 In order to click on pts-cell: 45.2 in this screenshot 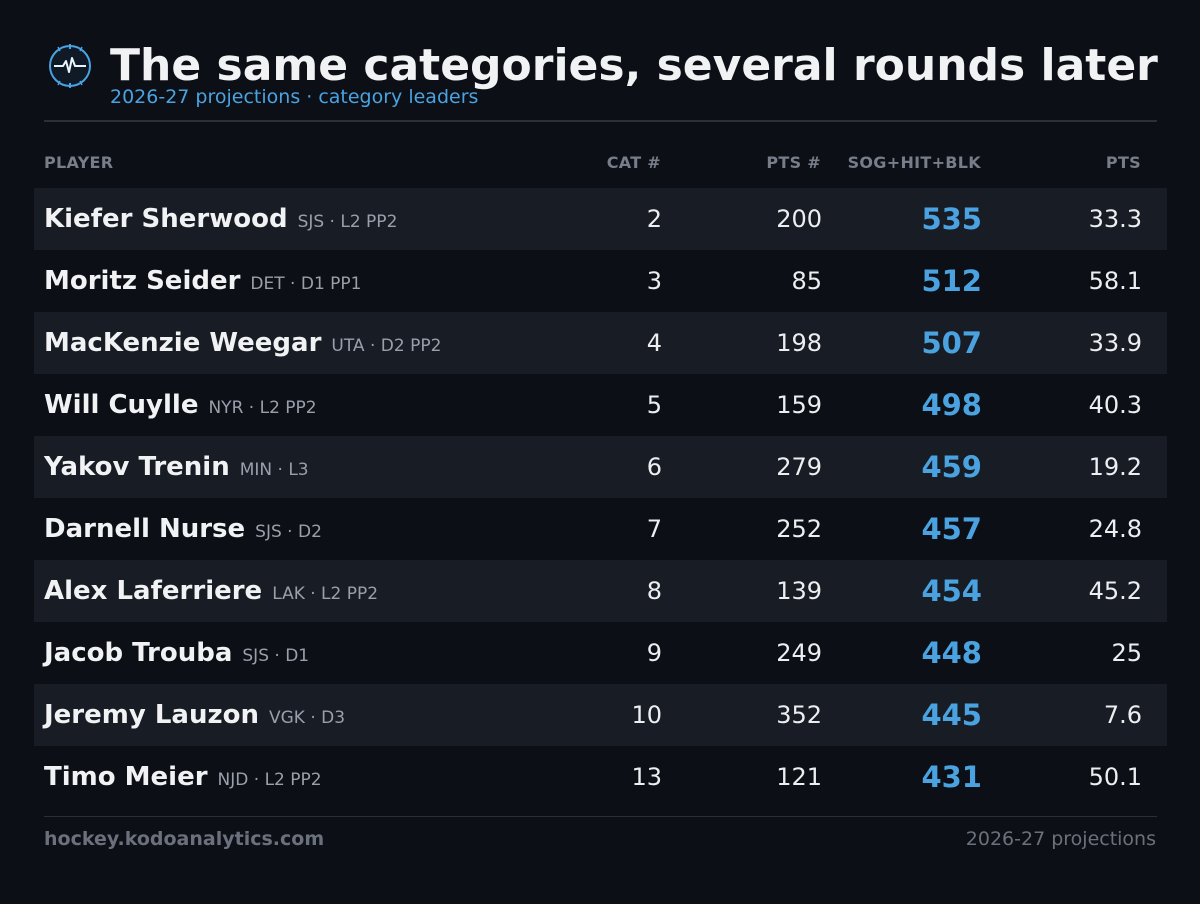, I will do `click(1115, 591)`.